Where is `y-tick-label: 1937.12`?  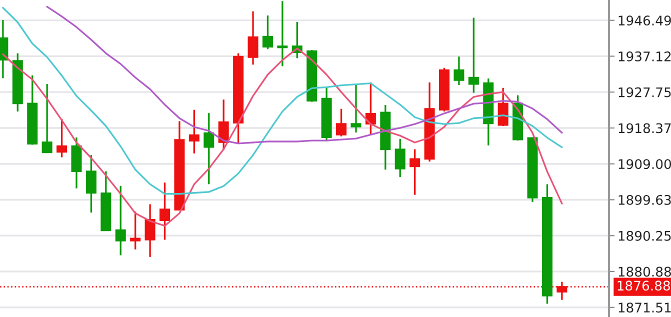 y-tick-label: 1937.12 is located at coordinates (644, 56).